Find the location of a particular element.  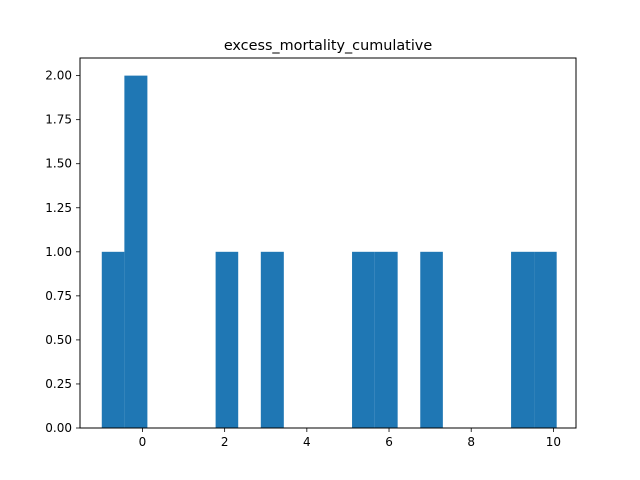

y-tick-label: 1.50 is located at coordinates (58, 164).